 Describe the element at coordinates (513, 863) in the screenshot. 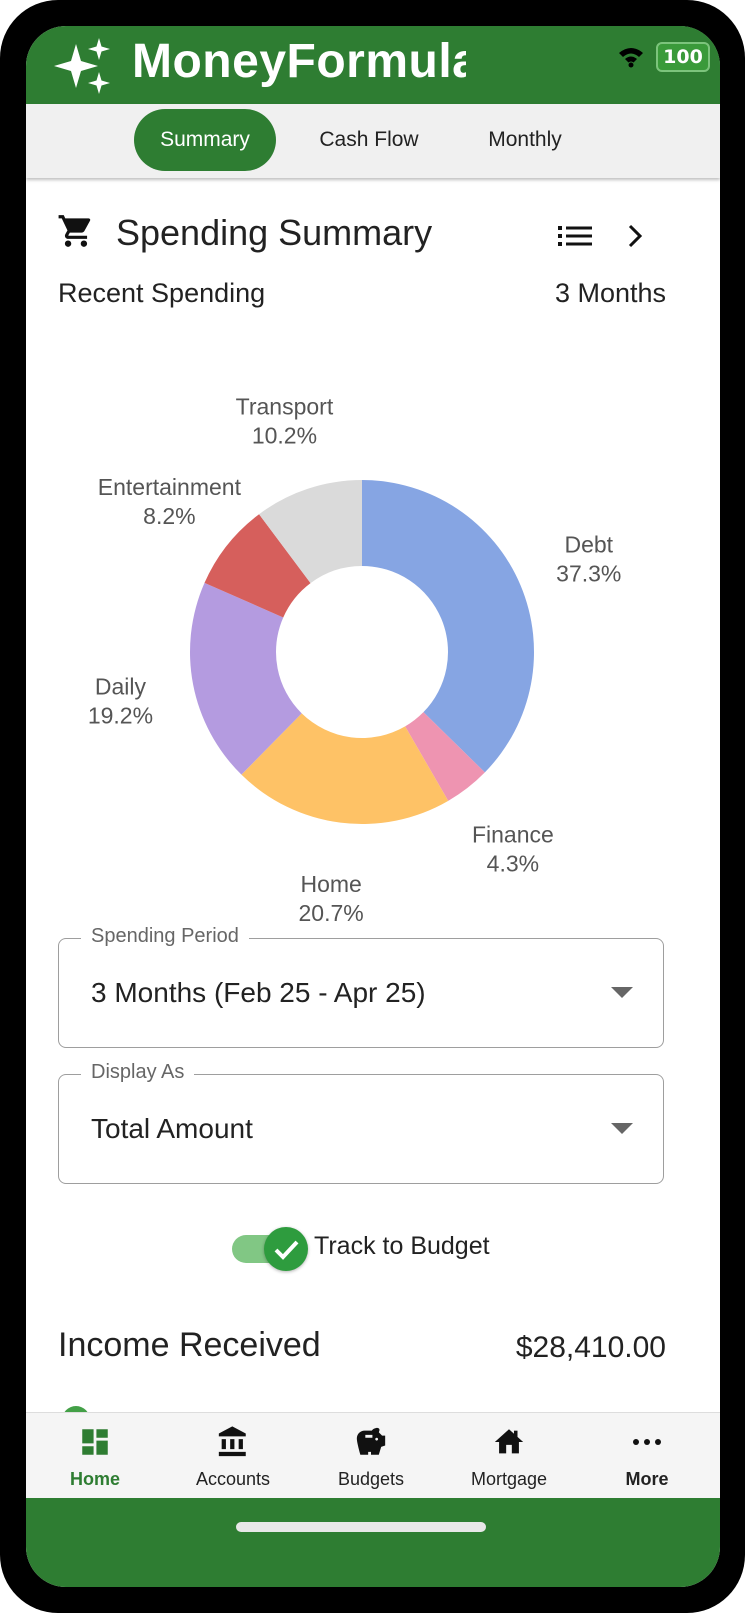

I see `slice-label-percent: 4.3%` at that location.